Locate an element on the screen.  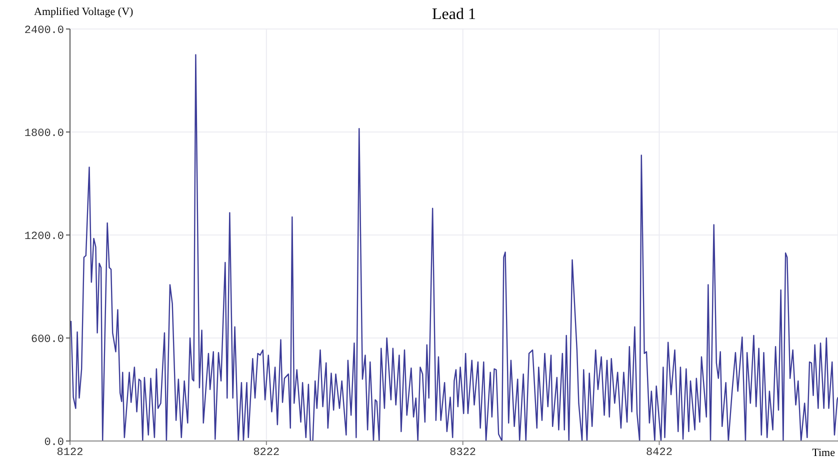
y-tick-label: 2400.0 is located at coordinates (44, 30).